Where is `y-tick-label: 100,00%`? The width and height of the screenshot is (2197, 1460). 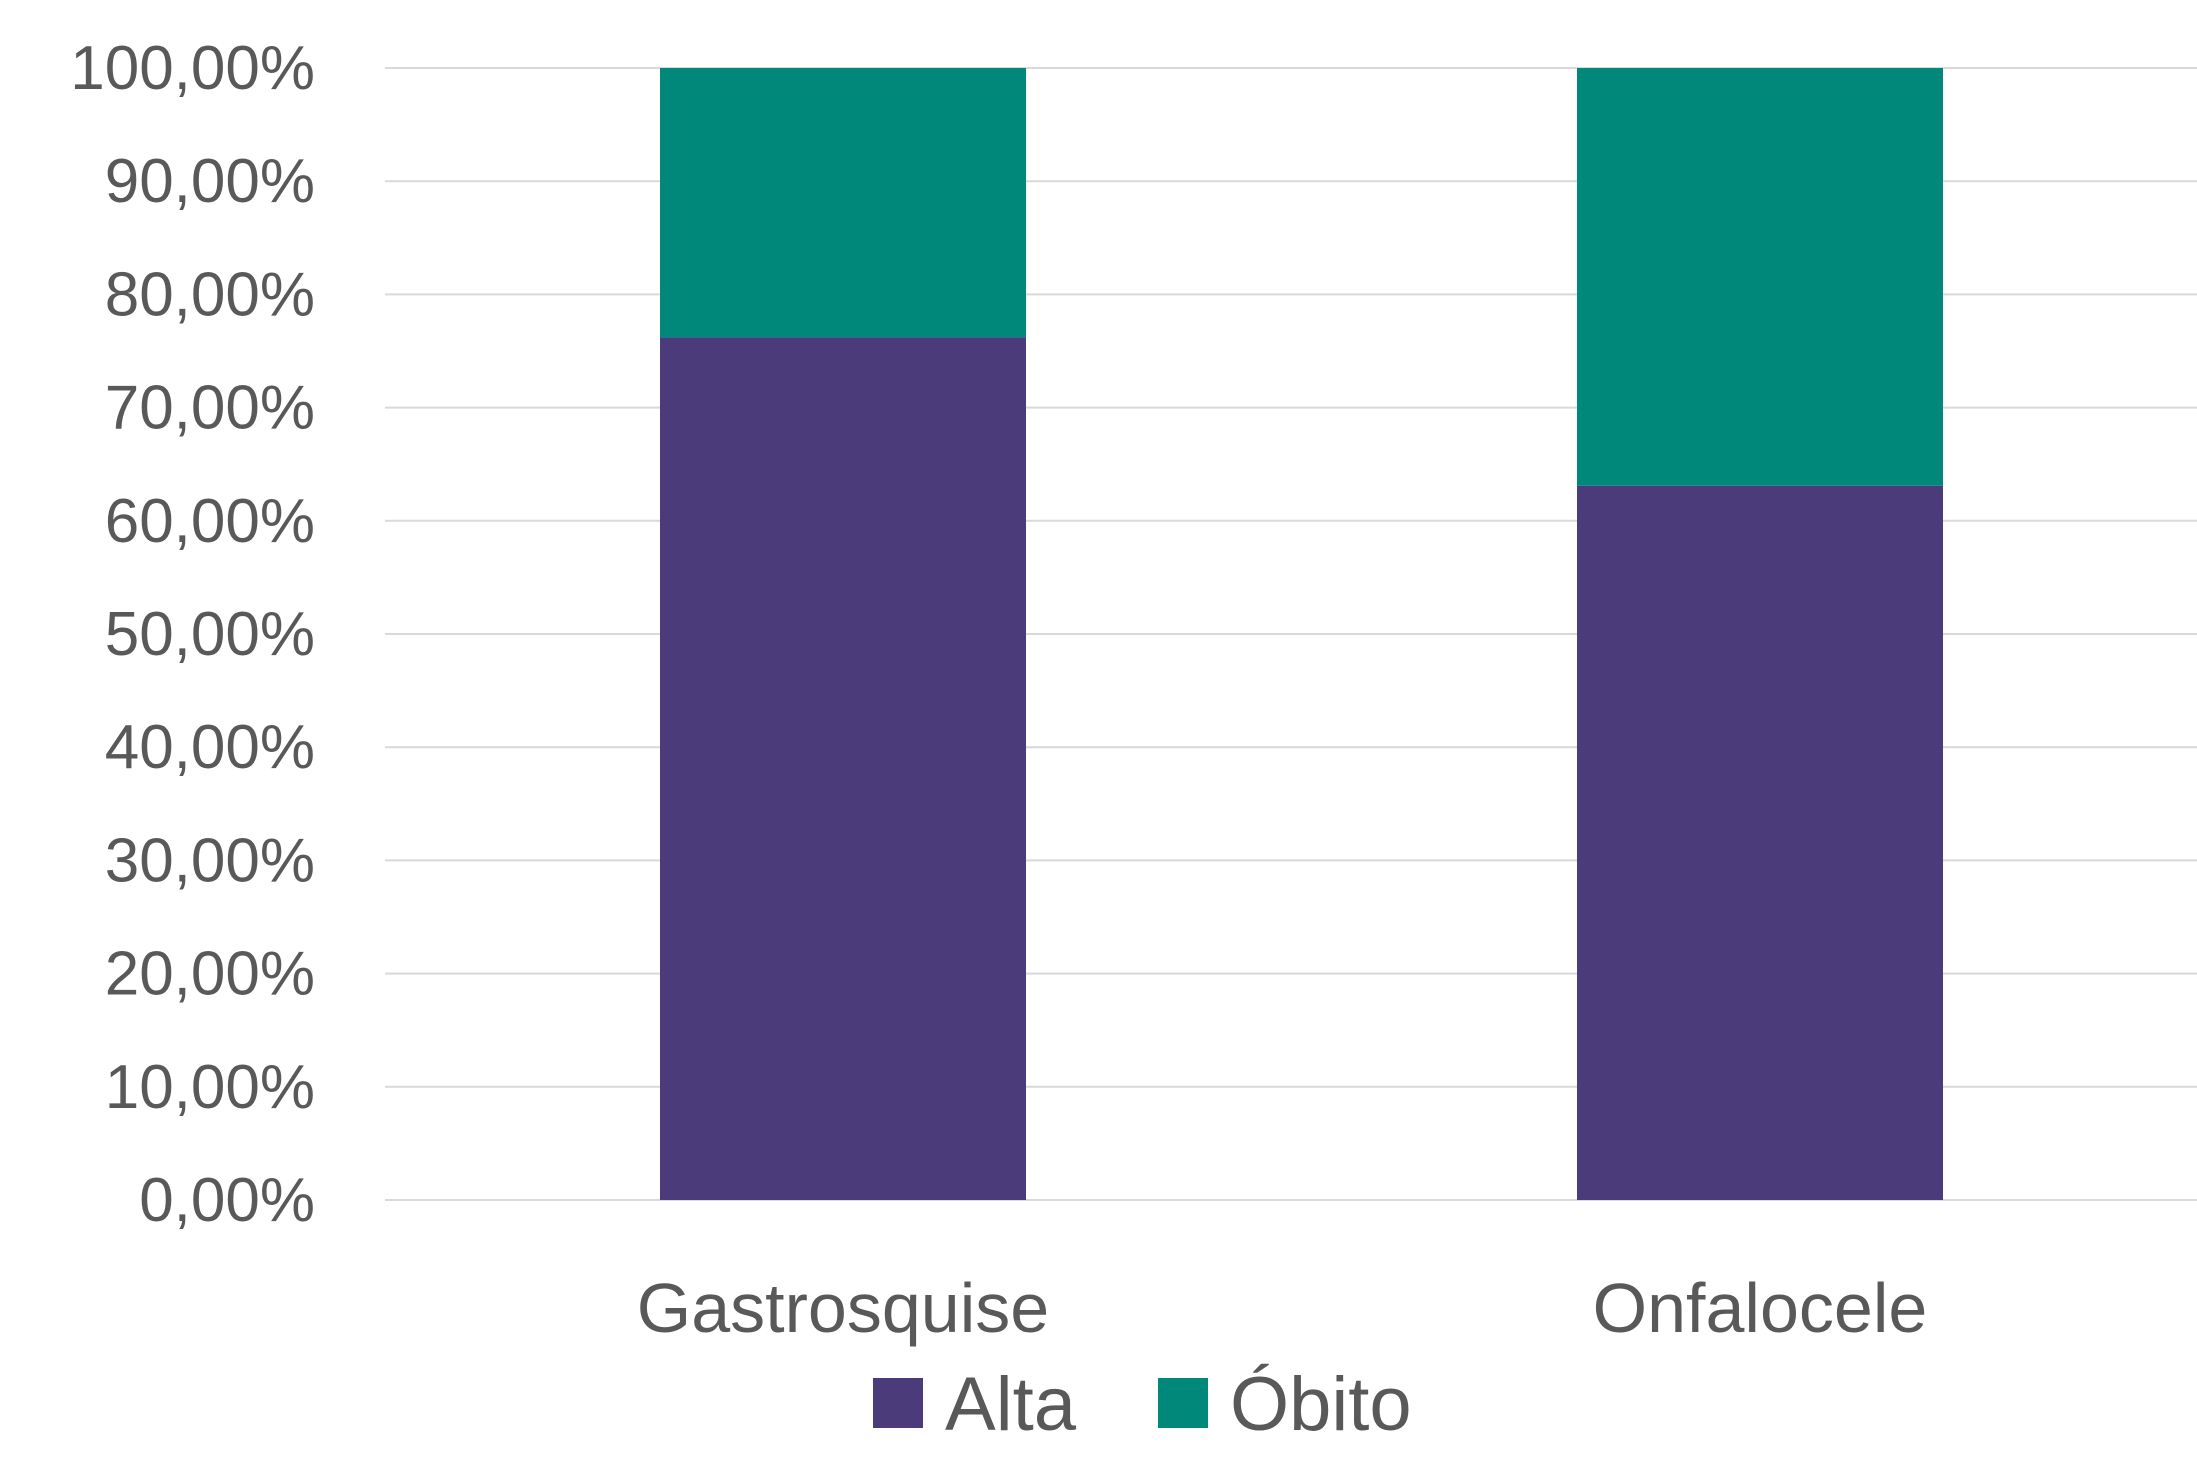
y-tick-label: 100,00% is located at coordinates (192, 68).